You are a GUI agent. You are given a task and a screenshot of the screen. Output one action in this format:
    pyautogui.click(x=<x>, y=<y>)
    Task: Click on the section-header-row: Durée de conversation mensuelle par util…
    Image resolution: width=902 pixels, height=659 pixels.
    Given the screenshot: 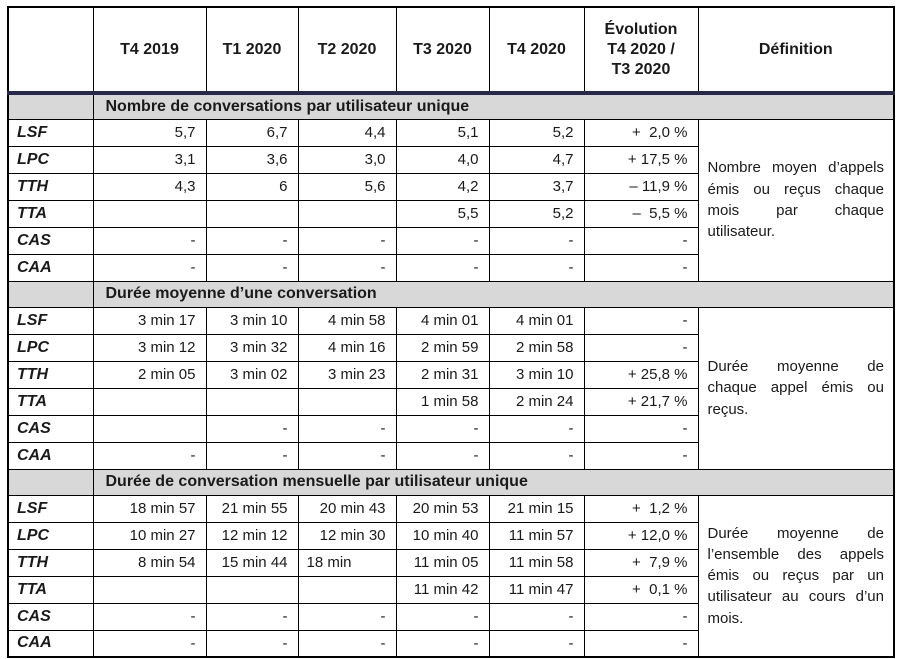 What is the action you would take?
    pyautogui.click(x=451, y=482)
    